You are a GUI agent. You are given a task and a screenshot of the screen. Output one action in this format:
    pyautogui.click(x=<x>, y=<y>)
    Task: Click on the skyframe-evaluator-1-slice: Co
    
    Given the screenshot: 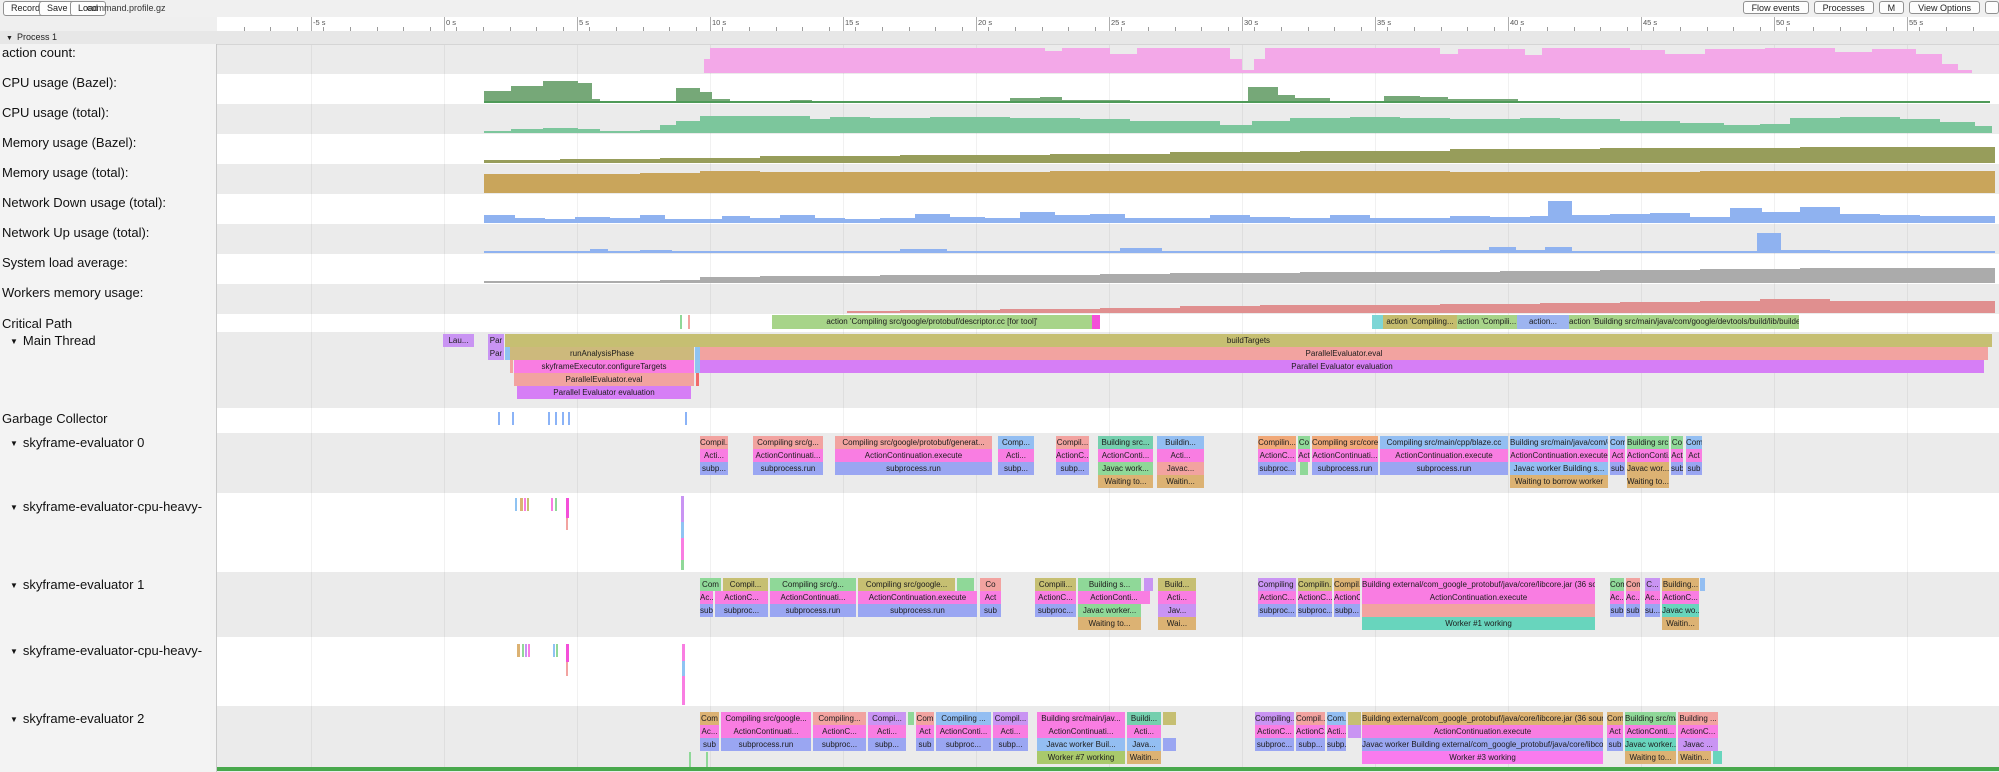 What is the action you would take?
    pyautogui.click(x=990, y=584)
    